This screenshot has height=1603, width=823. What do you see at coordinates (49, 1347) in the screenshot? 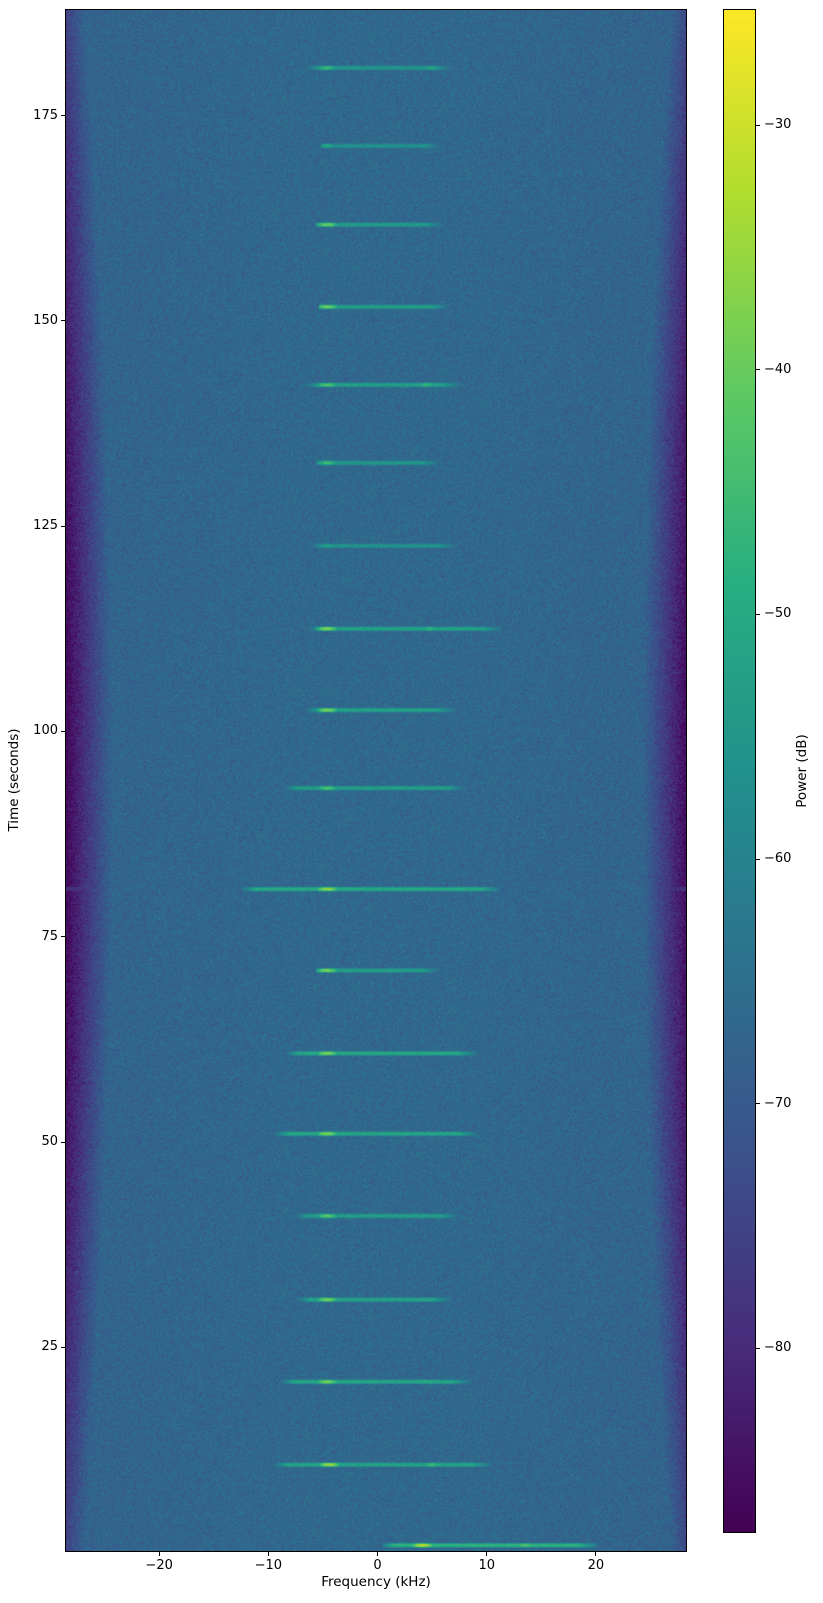
I see `y-tick-label: 25` at bounding box center [49, 1347].